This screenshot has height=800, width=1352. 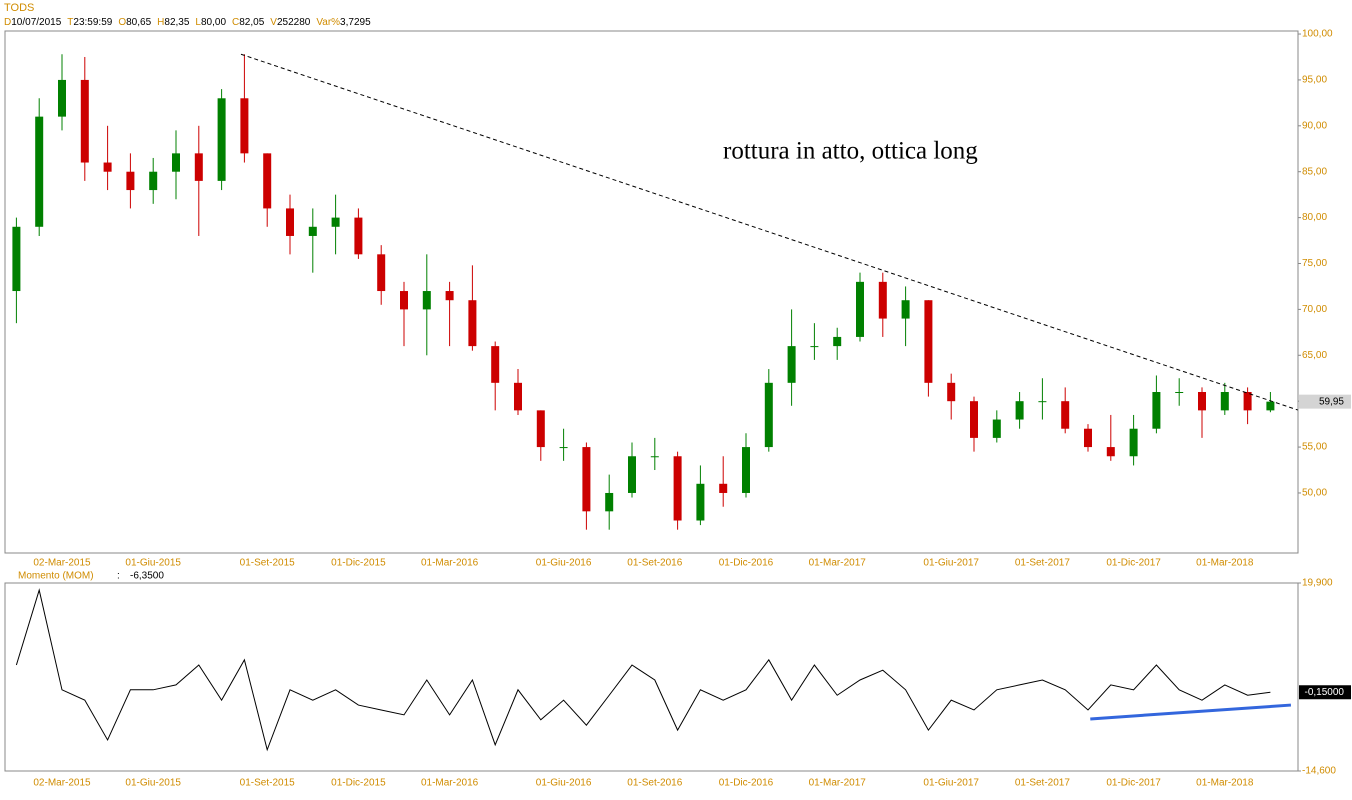 What do you see at coordinates (36, 22) in the screenshot?
I see `header-value: 10/07/2015` at bounding box center [36, 22].